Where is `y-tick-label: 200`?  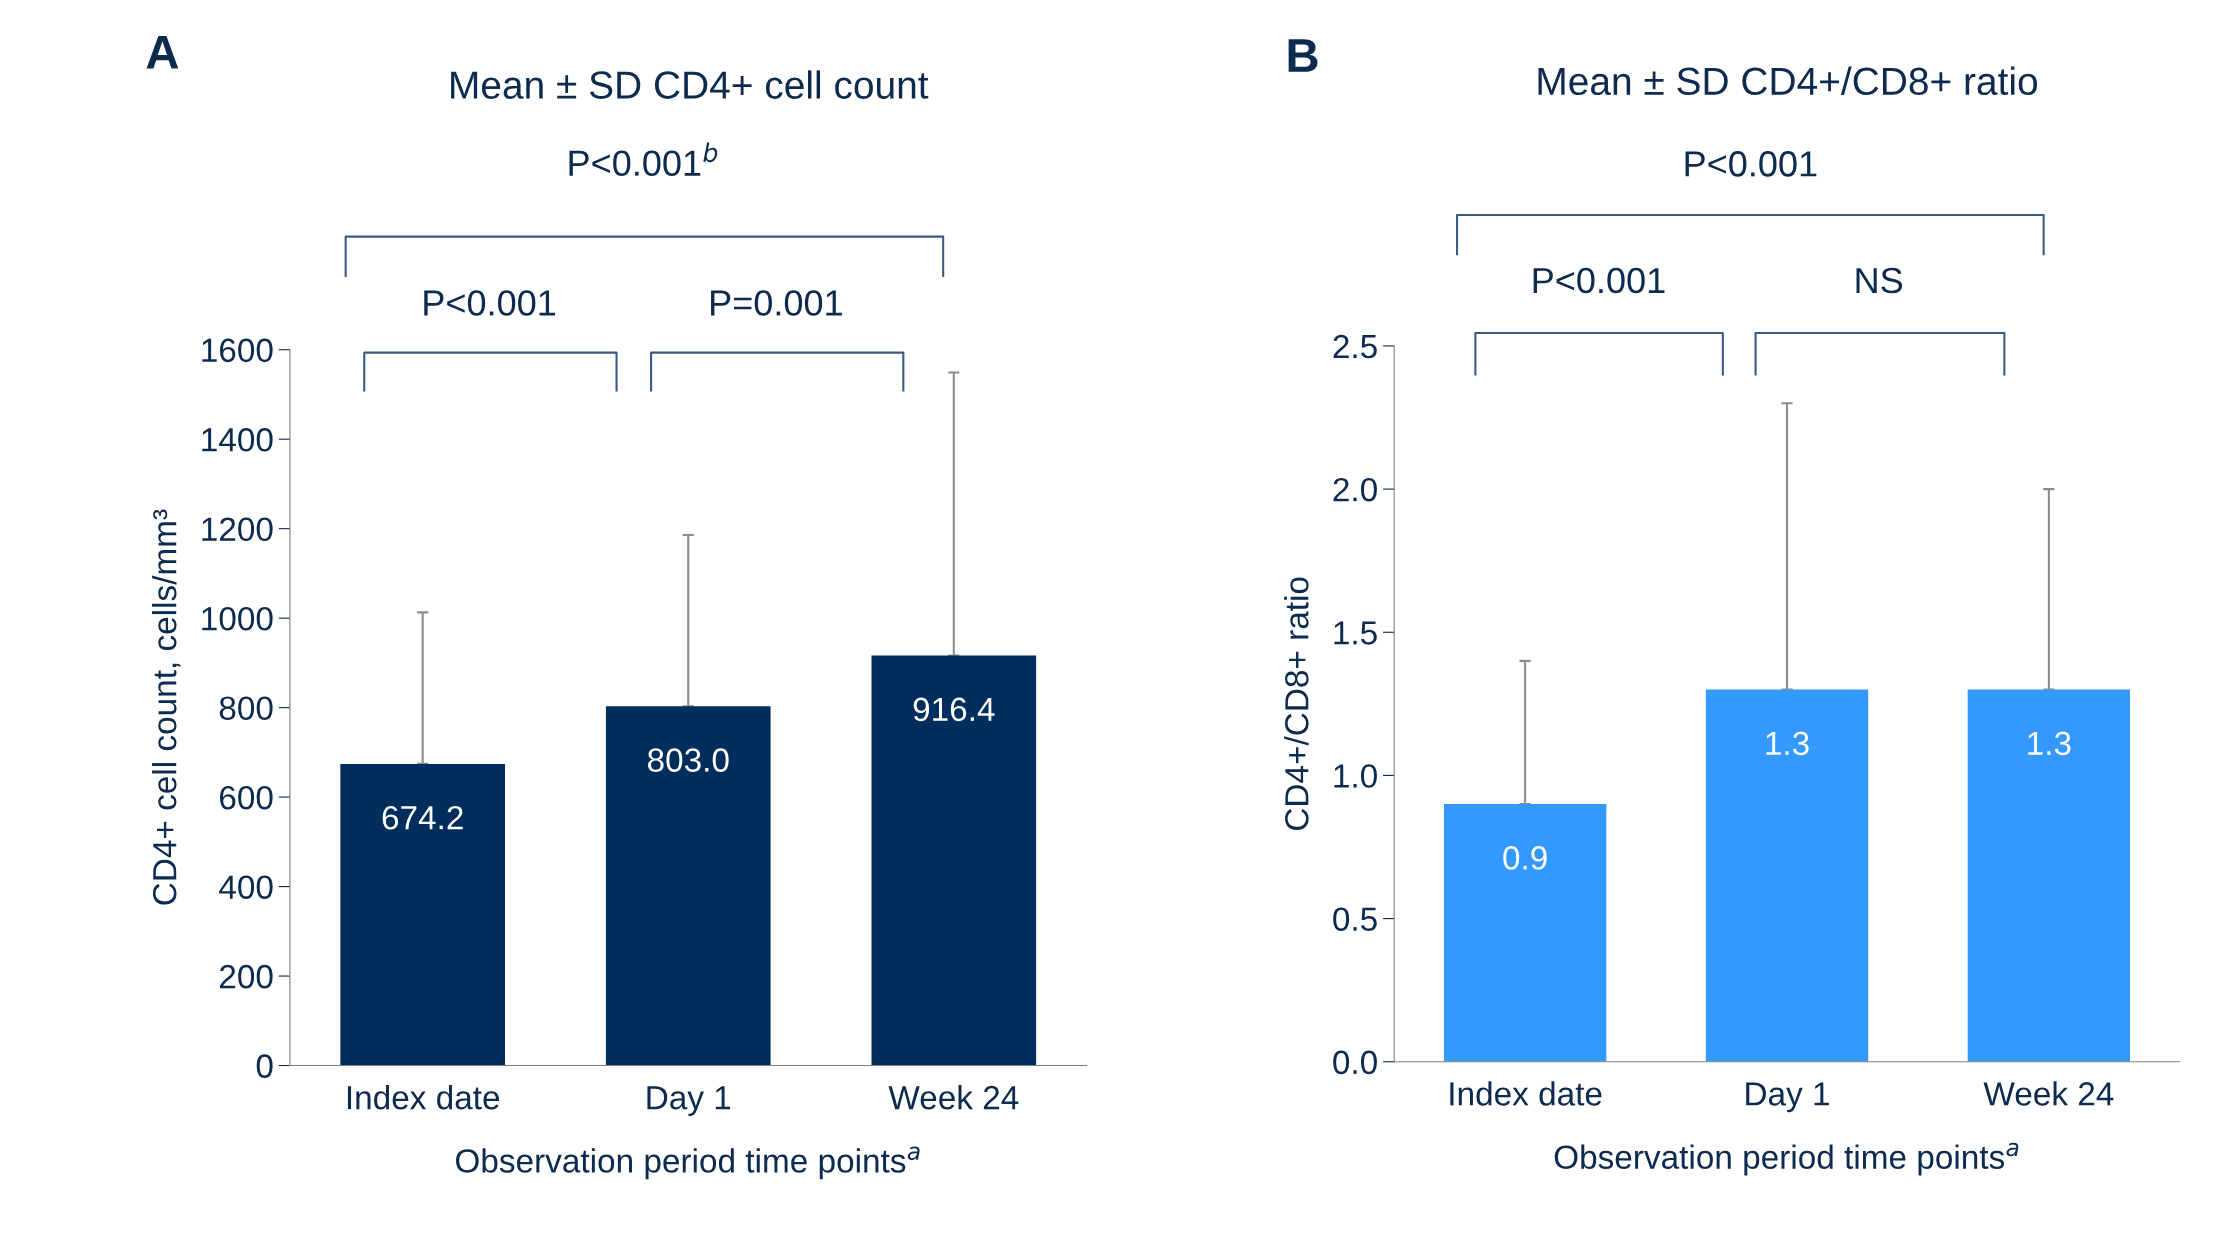
y-tick-label: 200 is located at coordinates (246, 976).